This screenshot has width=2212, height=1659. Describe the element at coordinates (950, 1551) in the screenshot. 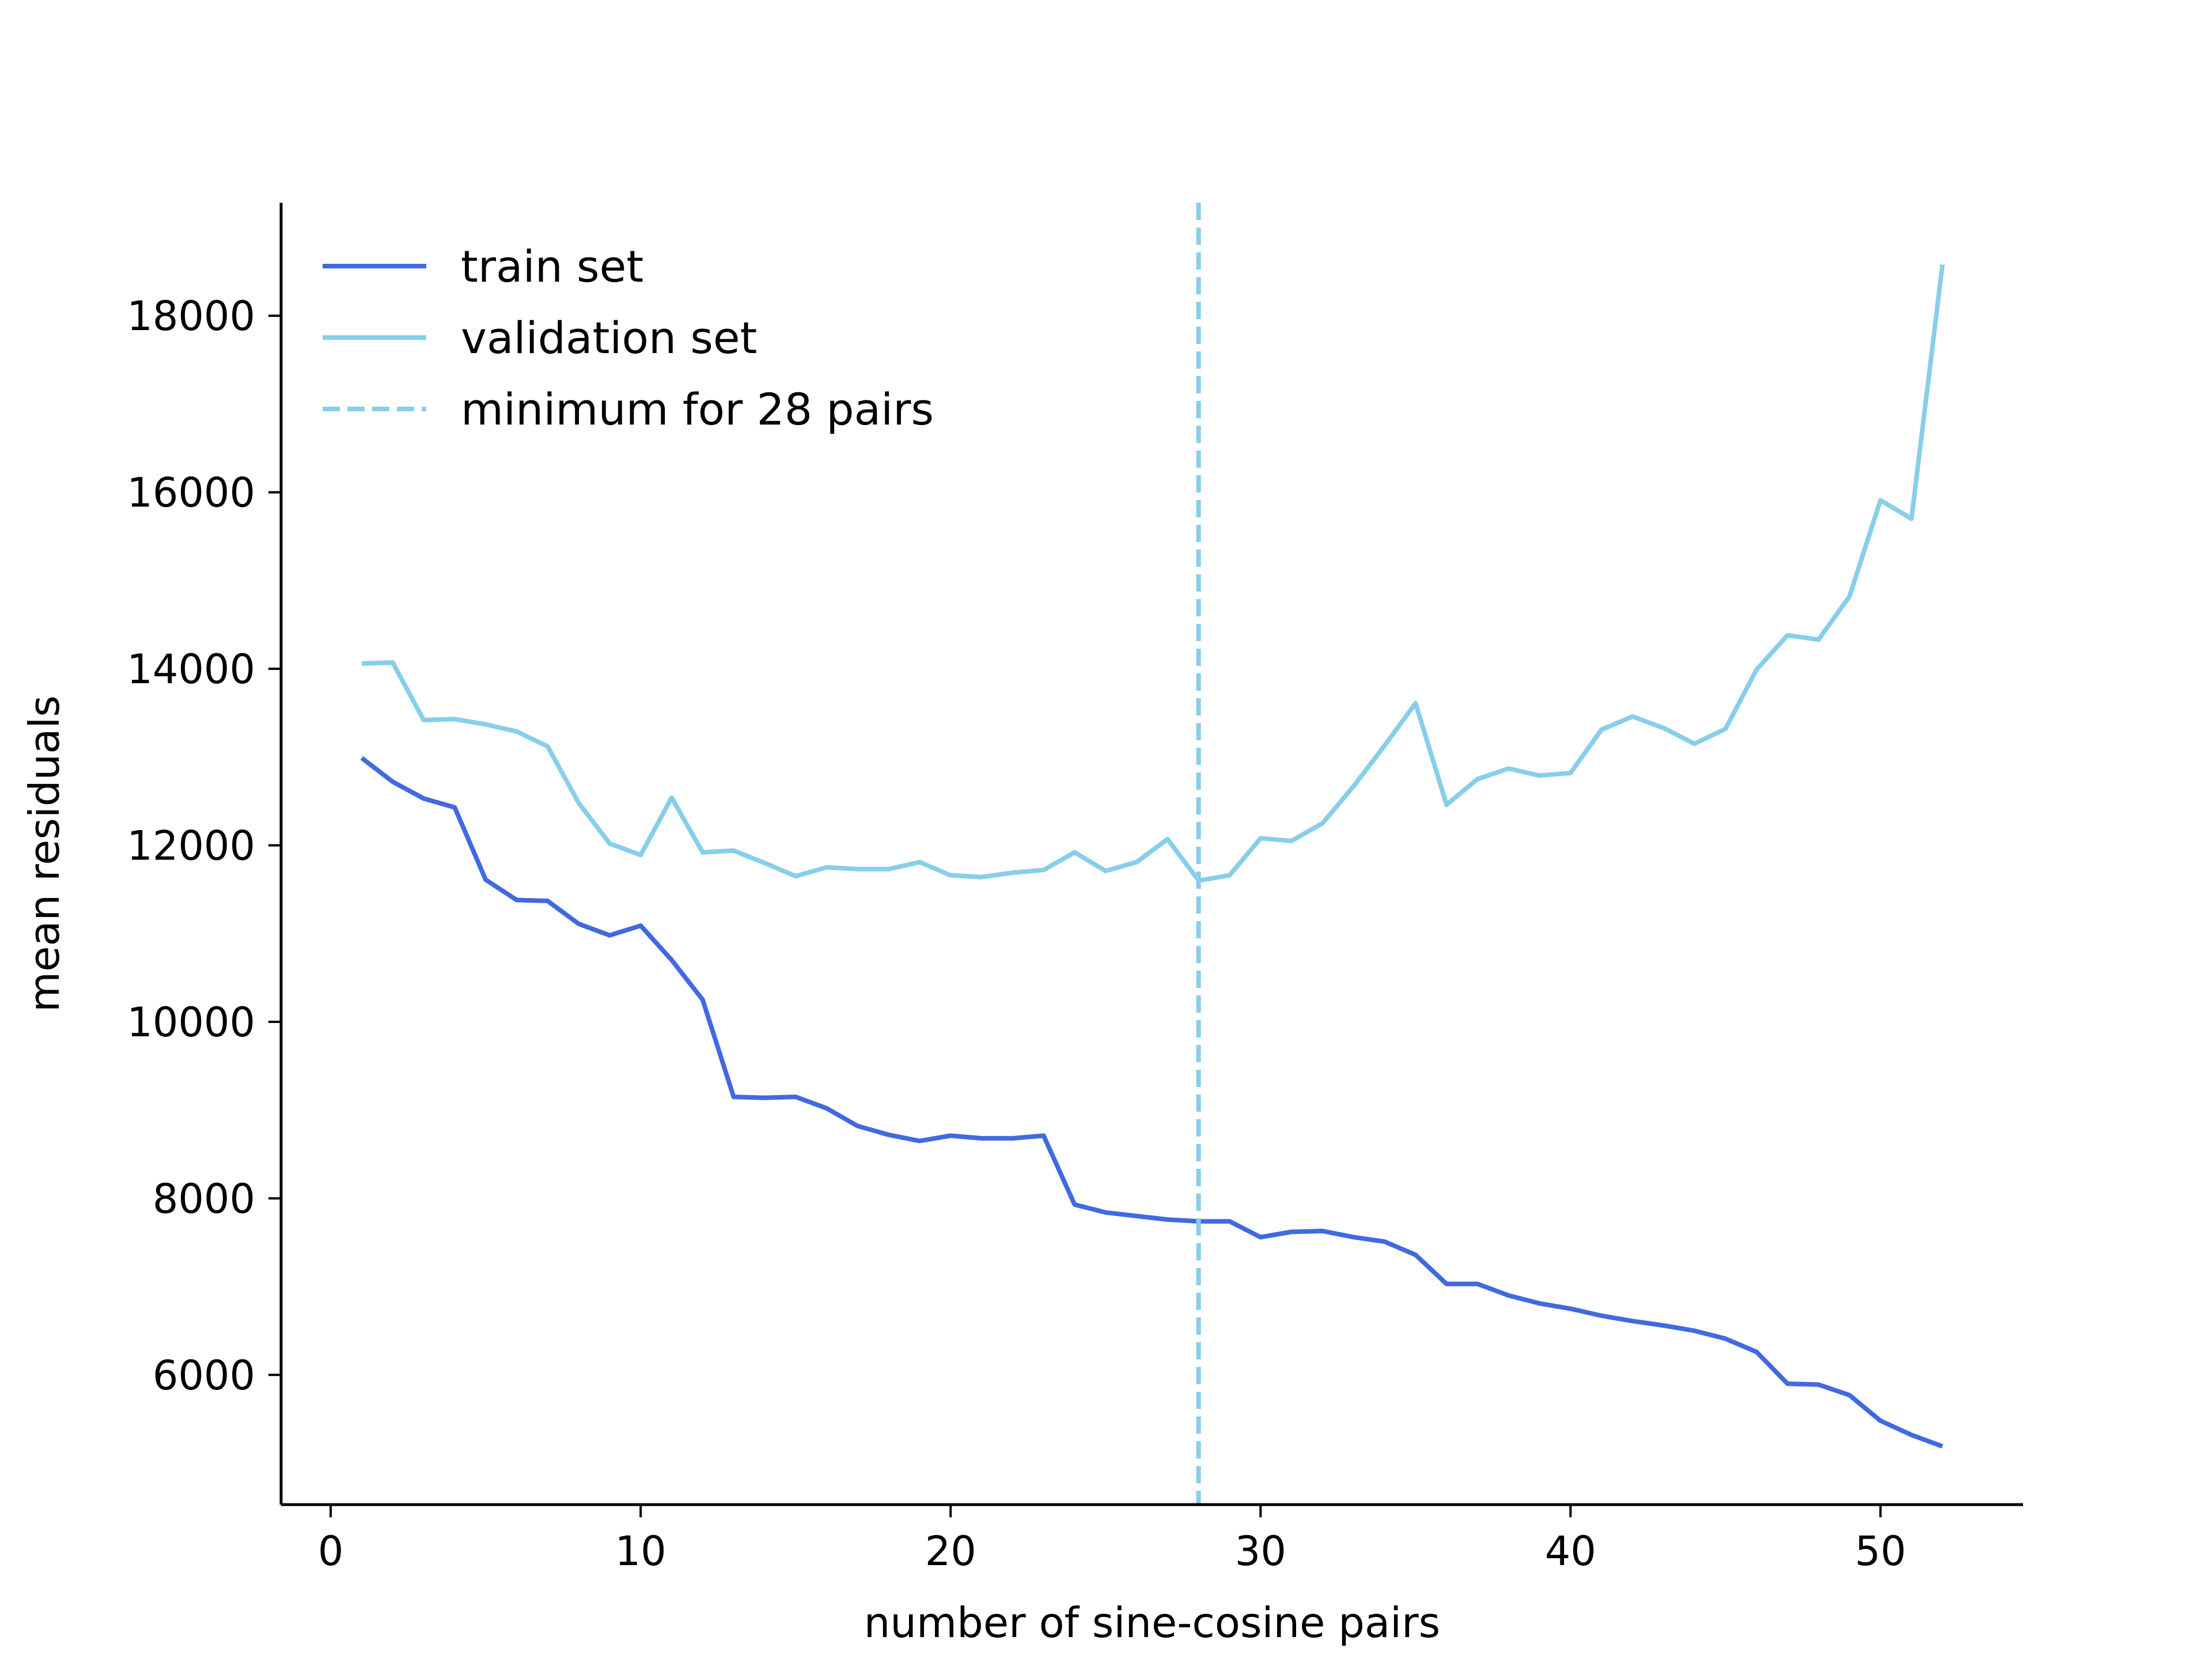

I see `x-tick-label: 20` at that location.